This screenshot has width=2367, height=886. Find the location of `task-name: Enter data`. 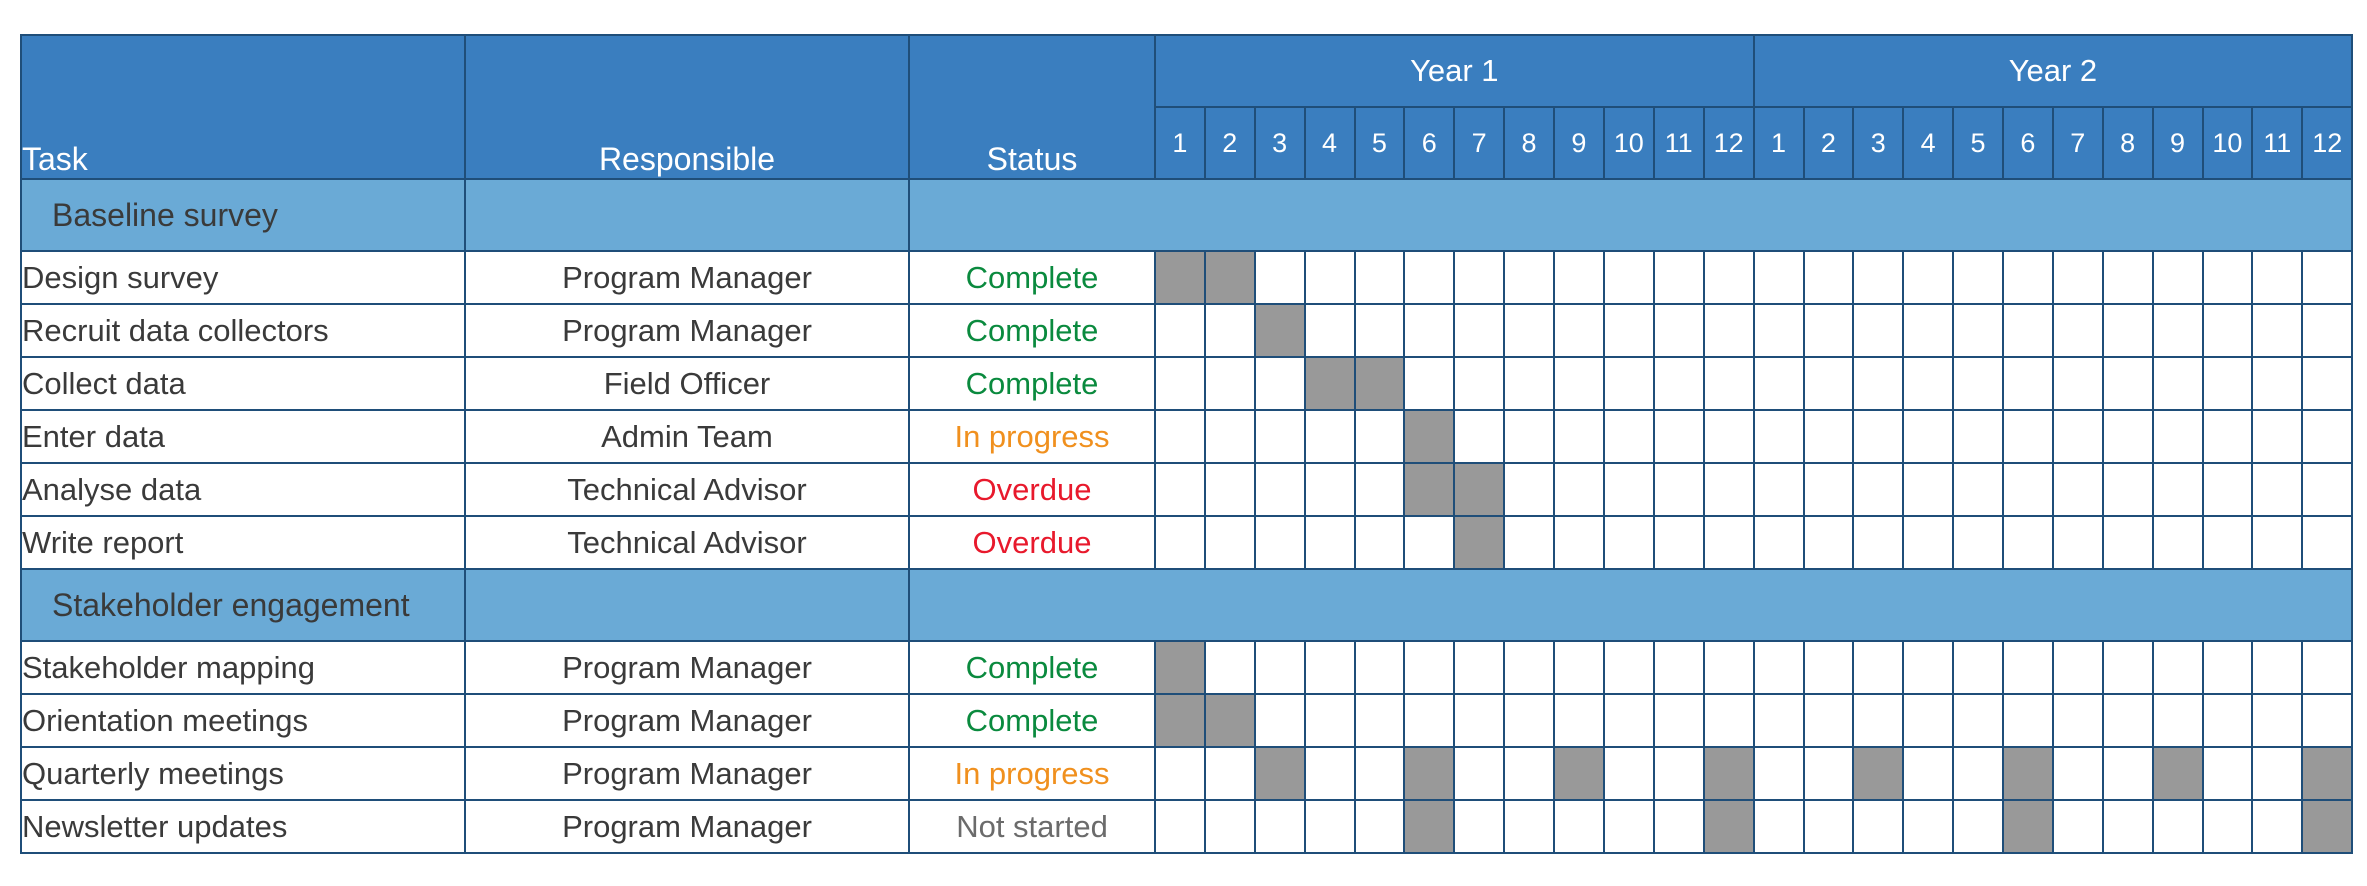

task-name: Enter data is located at coordinates (243, 436).